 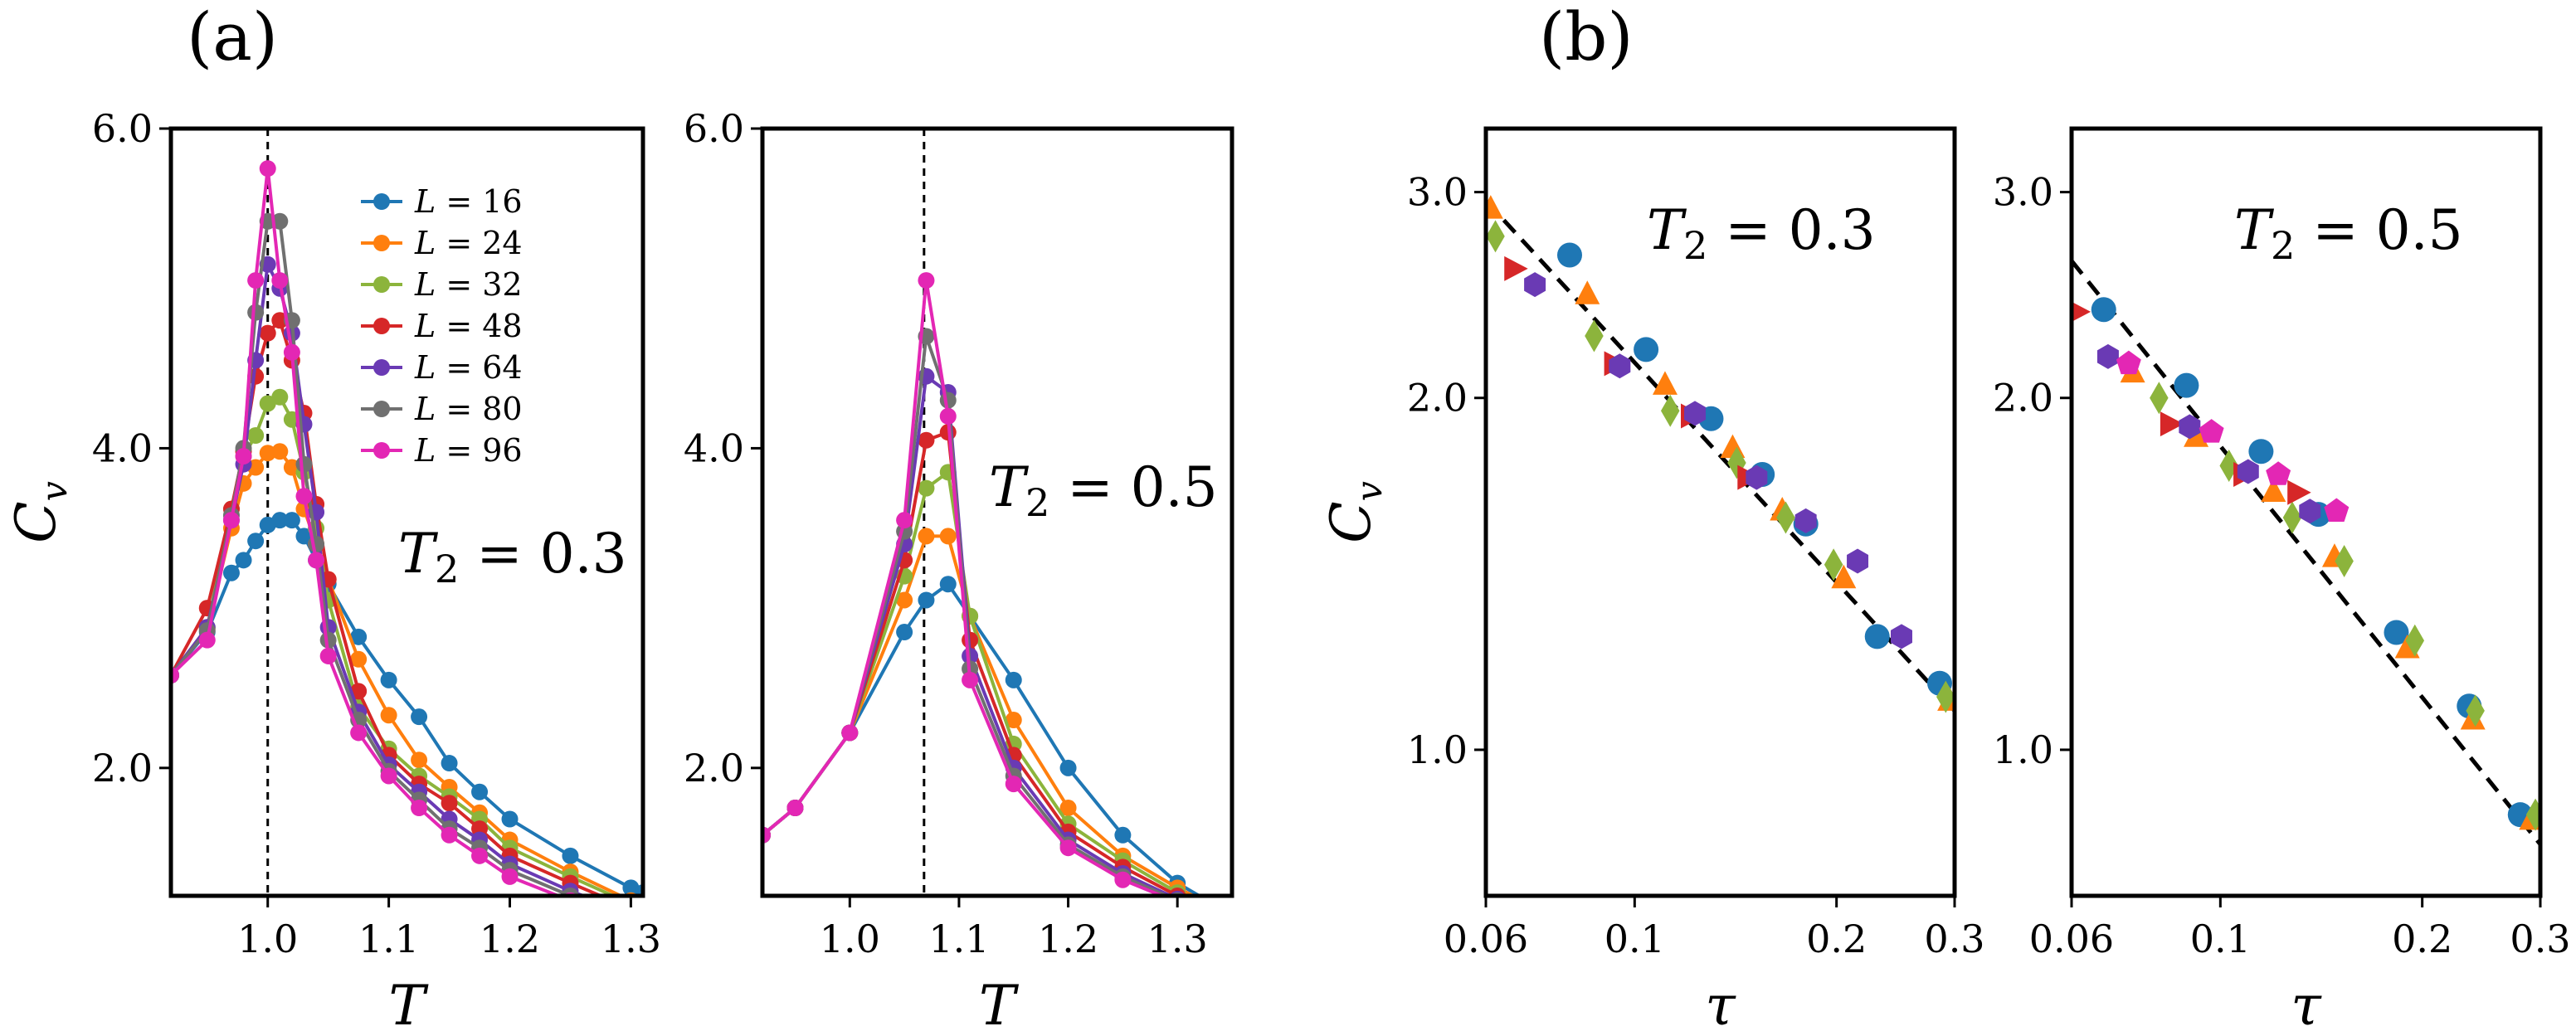 I want to click on axes-frame, so click(x=1720, y=512).